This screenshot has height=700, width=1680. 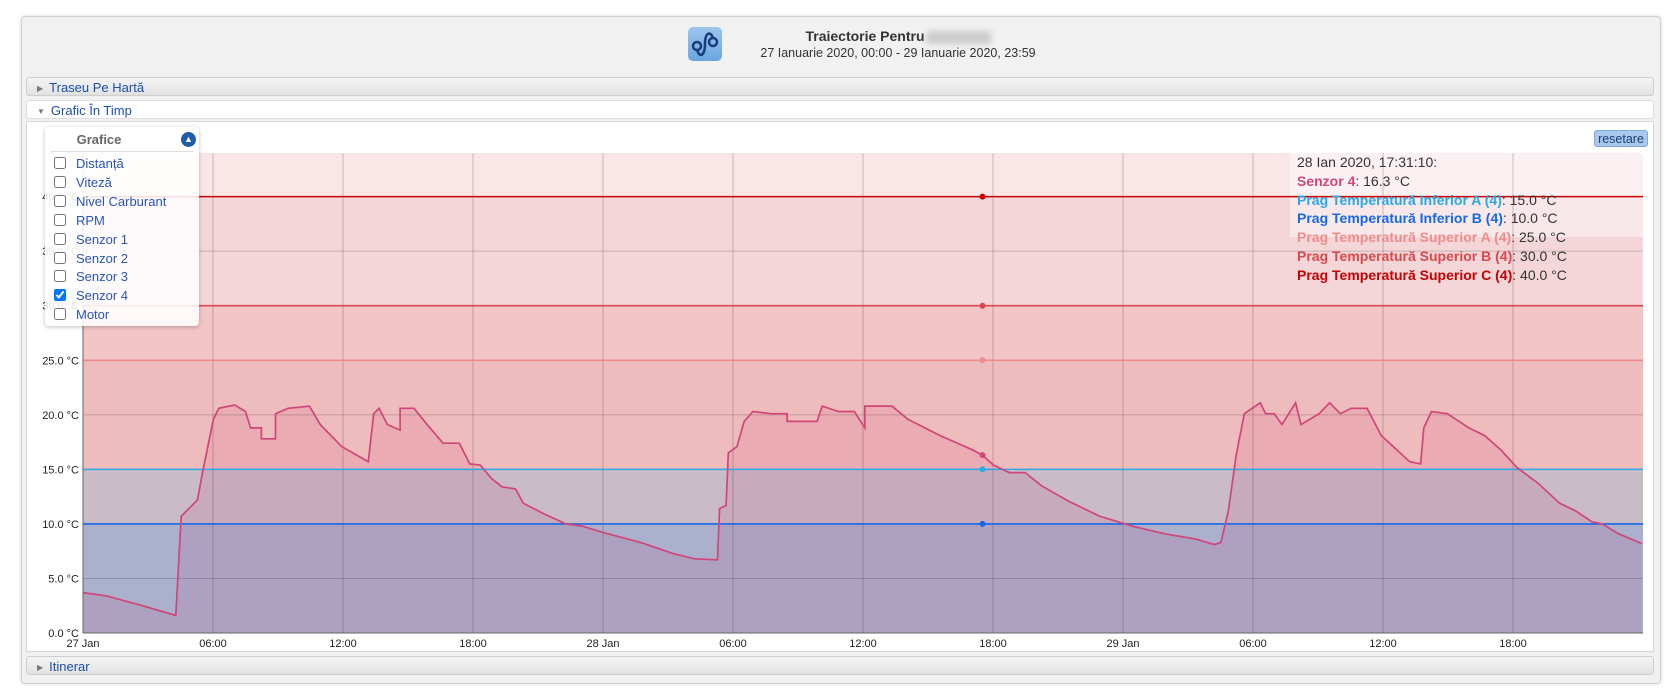 What do you see at coordinates (100, 163) in the screenshot?
I see `chart-toggle-label: Distanță` at bounding box center [100, 163].